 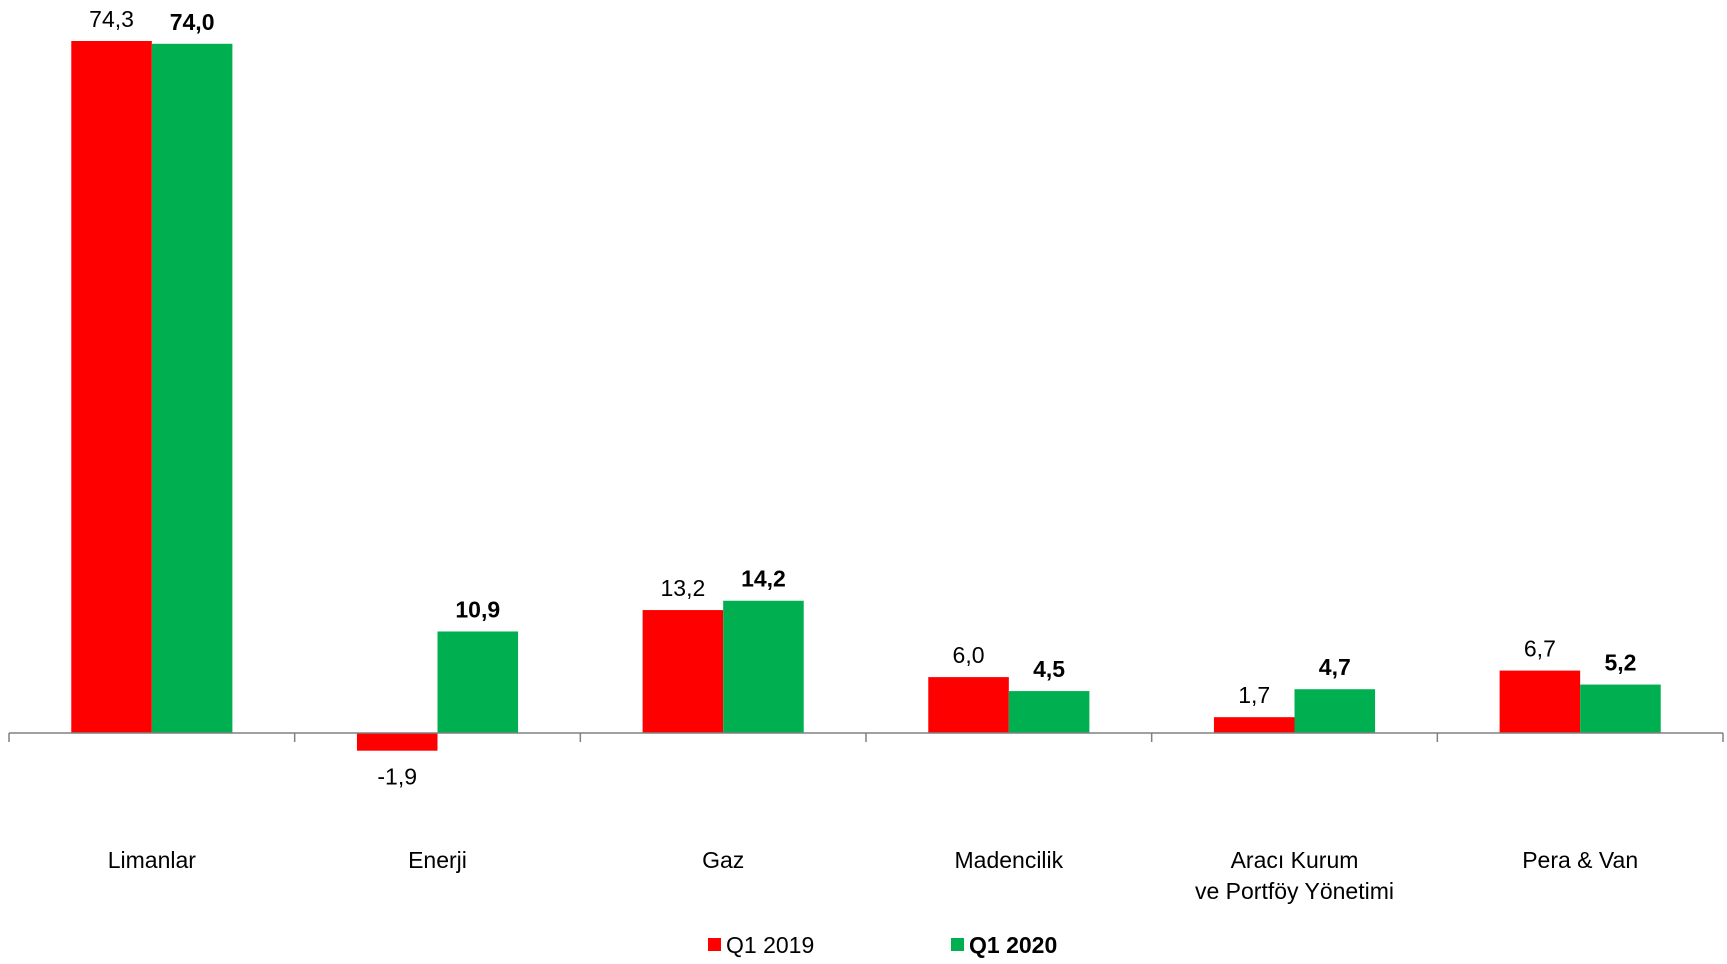 I want to click on legend-label: Q1 2019, so click(x=770, y=945).